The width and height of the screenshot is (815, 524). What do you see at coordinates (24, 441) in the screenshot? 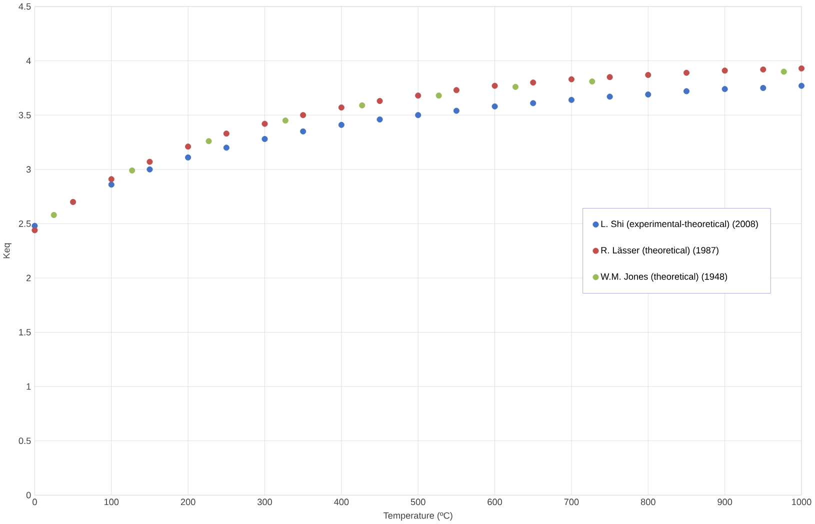
I see `y-tick-label: 0.5` at bounding box center [24, 441].